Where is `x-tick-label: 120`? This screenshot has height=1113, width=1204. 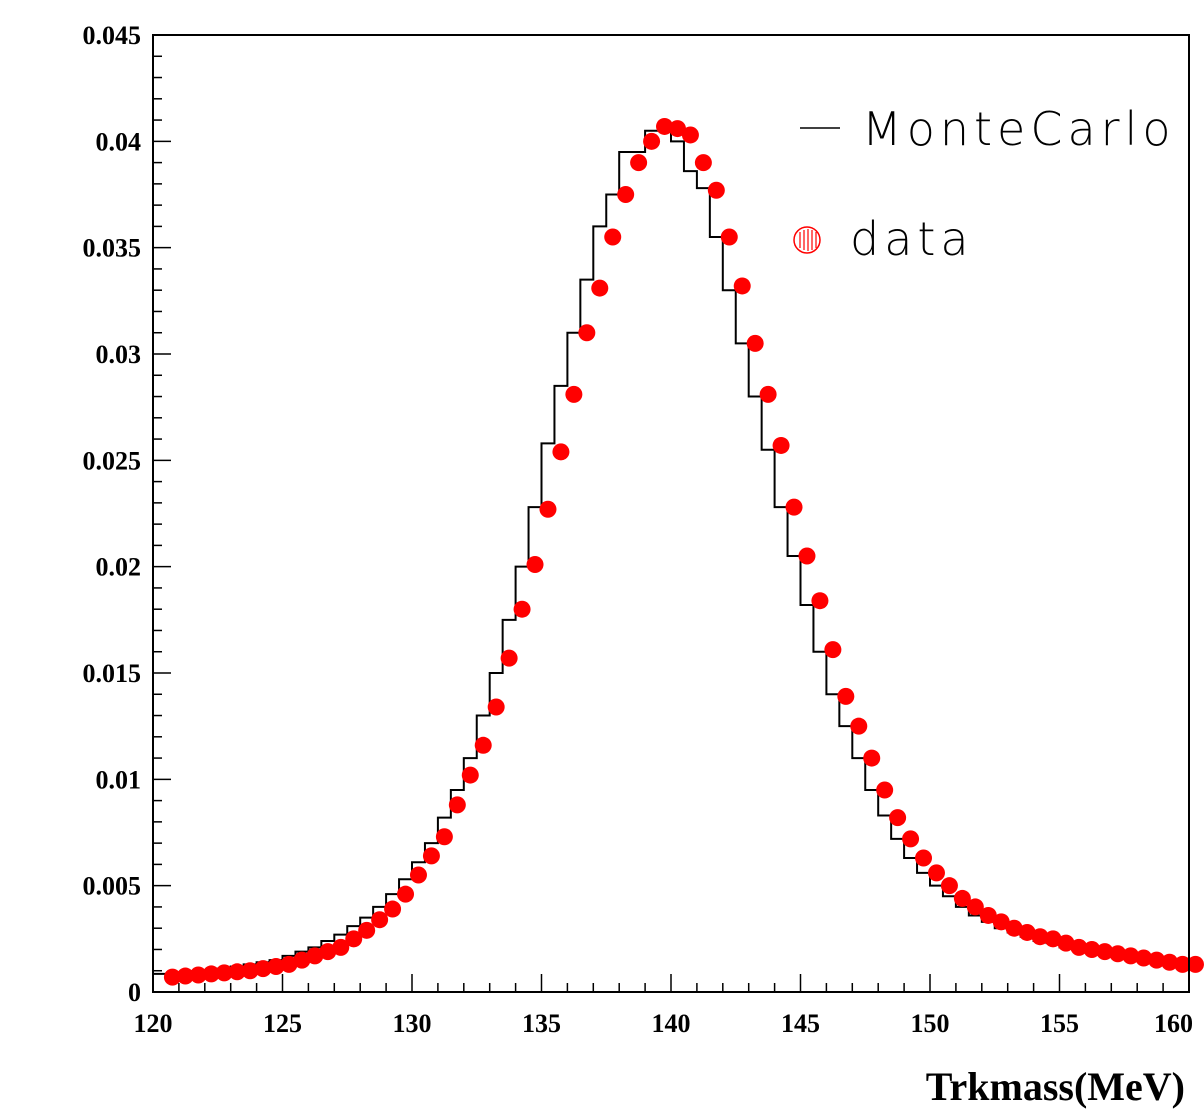 x-tick-label: 120 is located at coordinates (153, 1023).